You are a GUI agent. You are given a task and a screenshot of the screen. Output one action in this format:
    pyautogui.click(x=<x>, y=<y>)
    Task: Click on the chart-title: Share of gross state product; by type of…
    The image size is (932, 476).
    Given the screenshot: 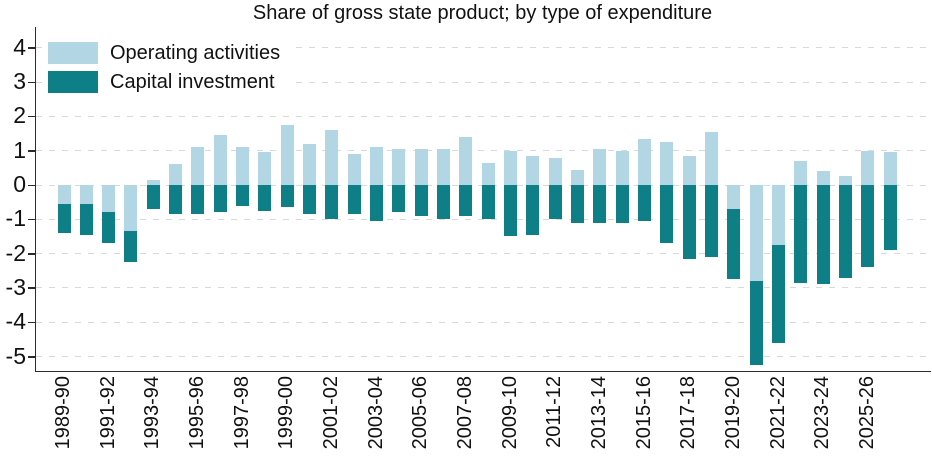 What is the action you would take?
    pyautogui.click(x=482, y=13)
    